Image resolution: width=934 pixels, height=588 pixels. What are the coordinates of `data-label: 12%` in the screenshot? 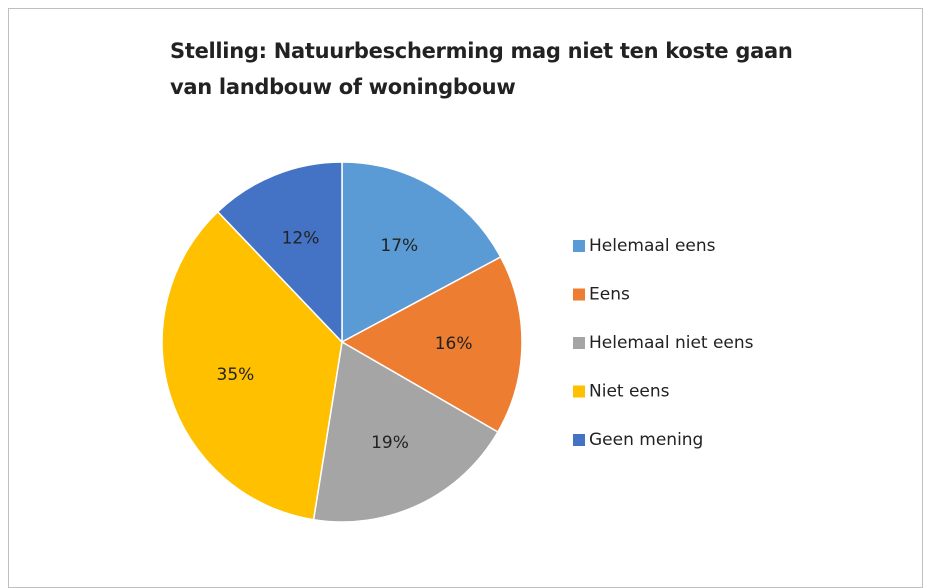 It's located at (301, 238).